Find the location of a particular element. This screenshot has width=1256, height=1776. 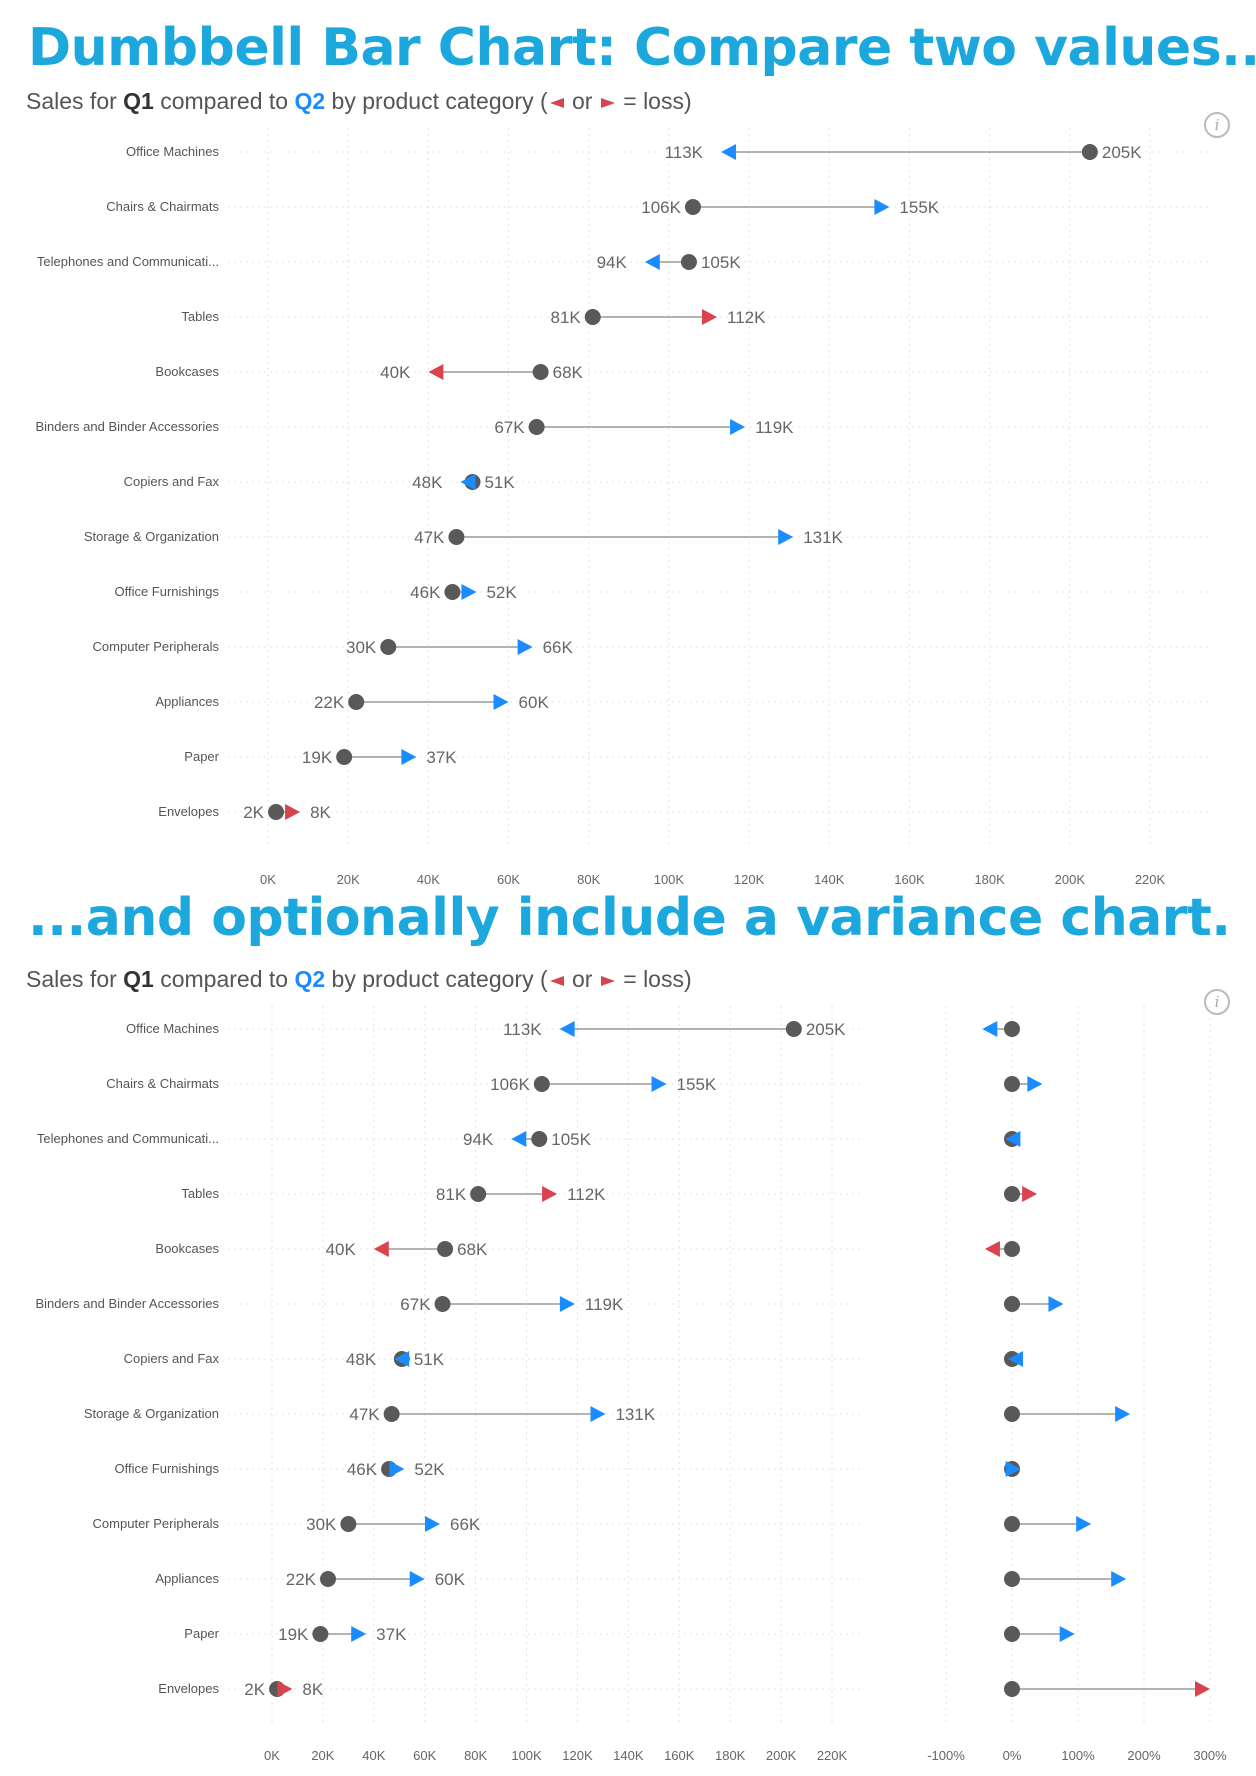

bottom-q1-value-label: 2K is located at coordinates (254, 1689).